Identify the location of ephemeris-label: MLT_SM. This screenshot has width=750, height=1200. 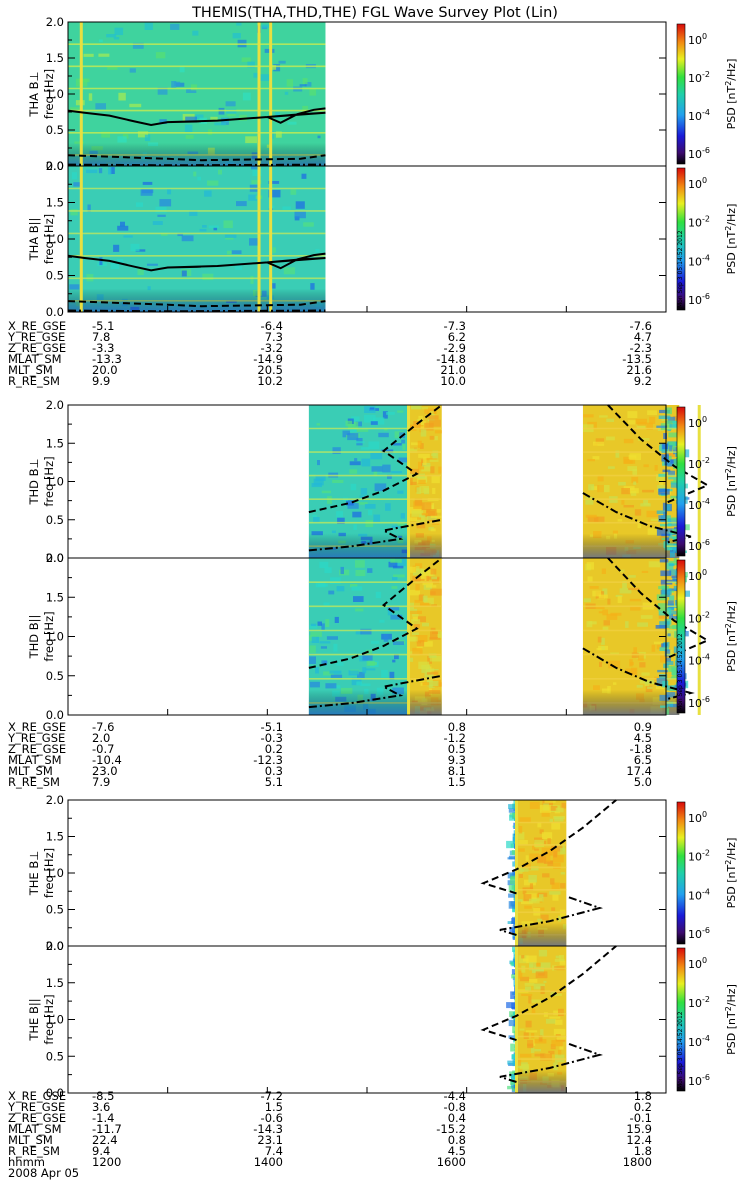
(30, 771).